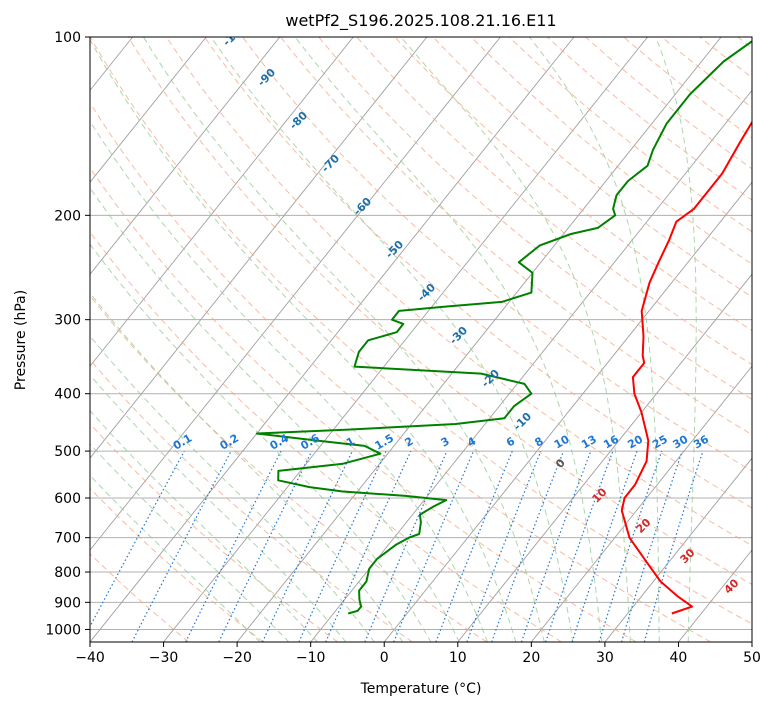 This screenshot has width=775, height=708. Describe the element at coordinates (420, 21) in the screenshot. I see `chart-title: wetPf2_S196.2025.108.21.16.E11` at that location.